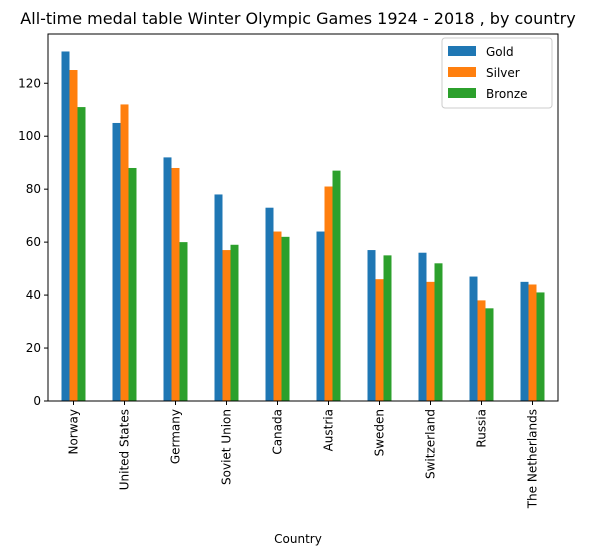 This screenshot has height=555, width=596. What do you see at coordinates (269, 304) in the screenshot?
I see `bar-gold-canada` at bounding box center [269, 304].